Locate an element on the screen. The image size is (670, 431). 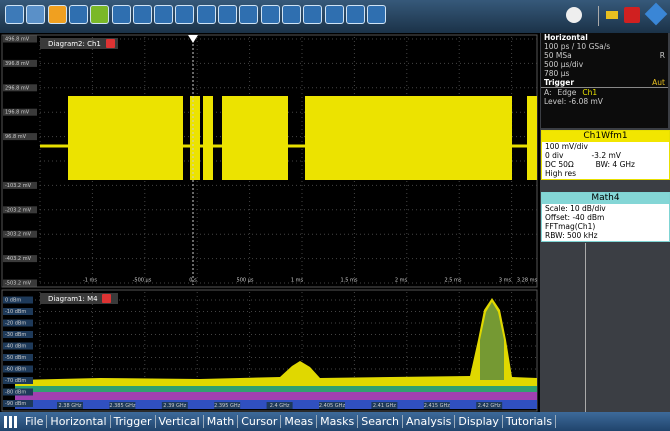
heading: Trigger is located at coordinates (559, 82).